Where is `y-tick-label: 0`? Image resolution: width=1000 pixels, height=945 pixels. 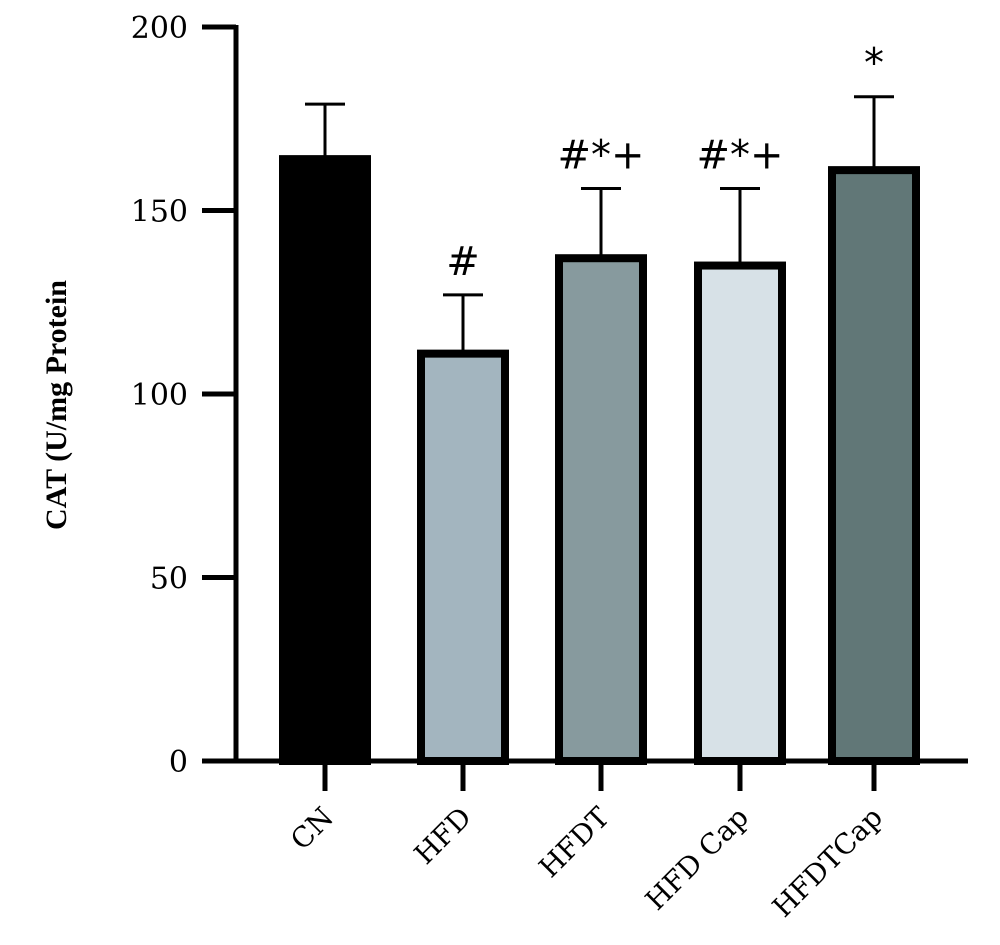
y-tick-label: 0 is located at coordinates (178, 762).